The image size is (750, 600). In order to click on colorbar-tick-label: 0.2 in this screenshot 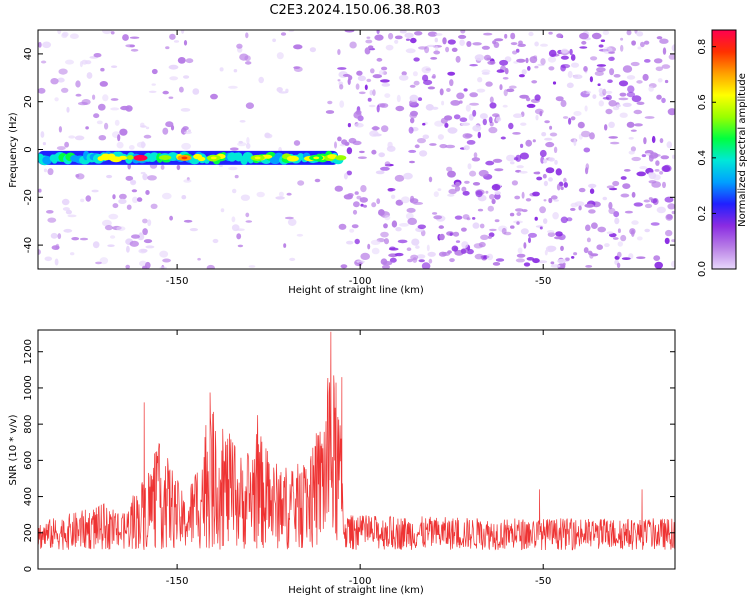, I will do `click(702, 213)`.